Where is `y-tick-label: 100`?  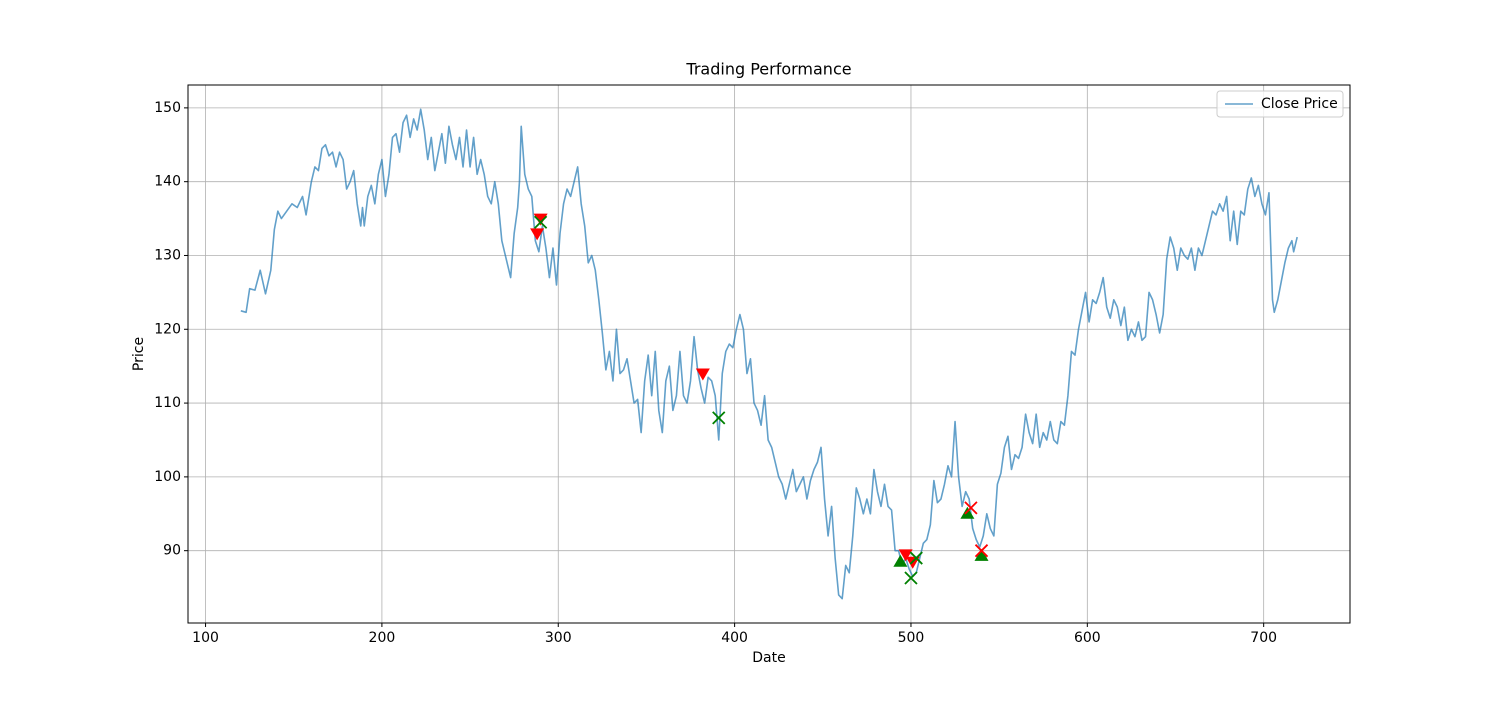 y-tick-label: 100 is located at coordinates (167, 477).